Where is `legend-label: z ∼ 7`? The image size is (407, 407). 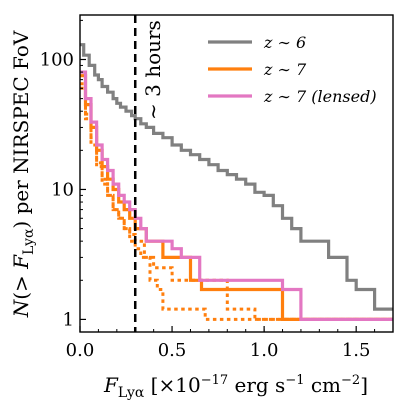 legend-label: z ∼ 7 is located at coordinates (285, 69).